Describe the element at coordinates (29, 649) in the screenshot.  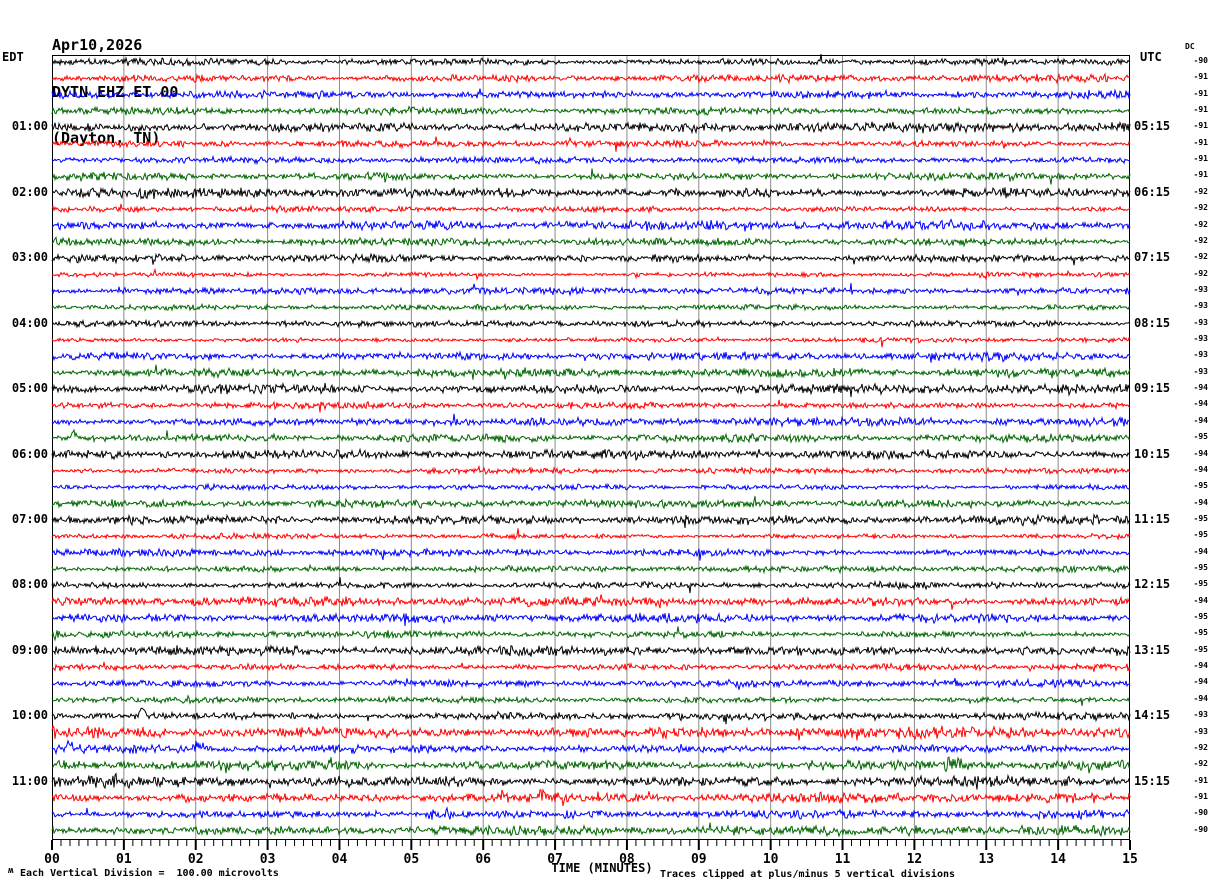
I see `edt-time-label: 09:00` at that location.